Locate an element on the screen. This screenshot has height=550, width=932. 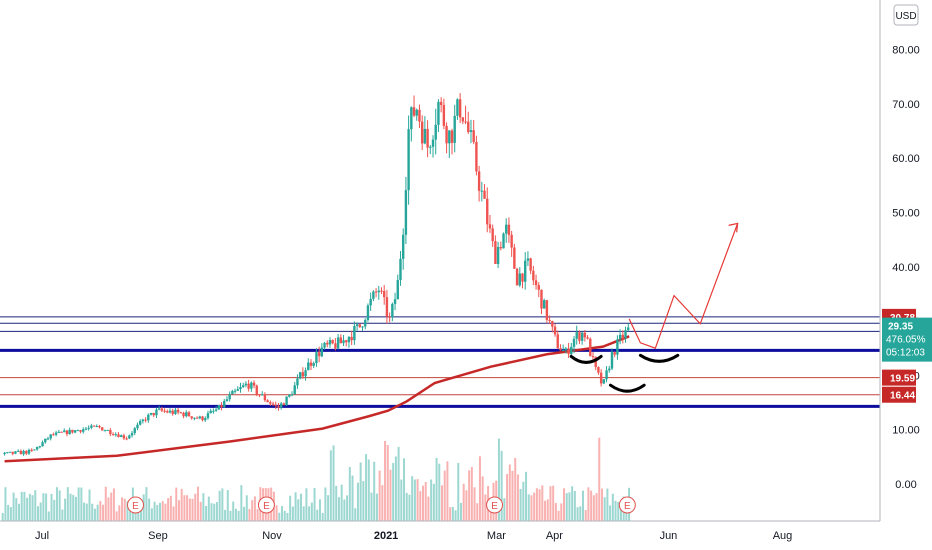
y-tick-label: 60.00 is located at coordinates (906, 159).